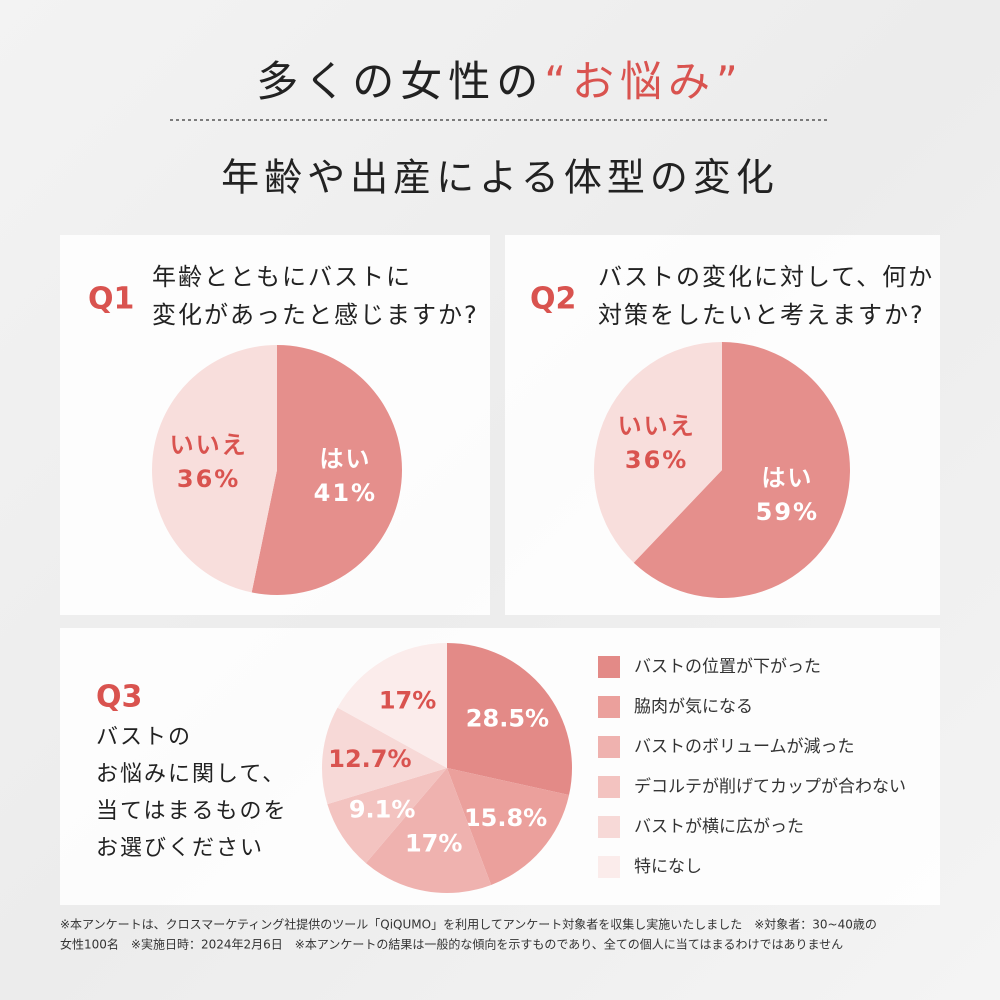 This screenshot has width=1000, height=1000. Describe the element at coordinates (505, 818) in the screenshot. I see `slice-label: 15.8%` at that location.